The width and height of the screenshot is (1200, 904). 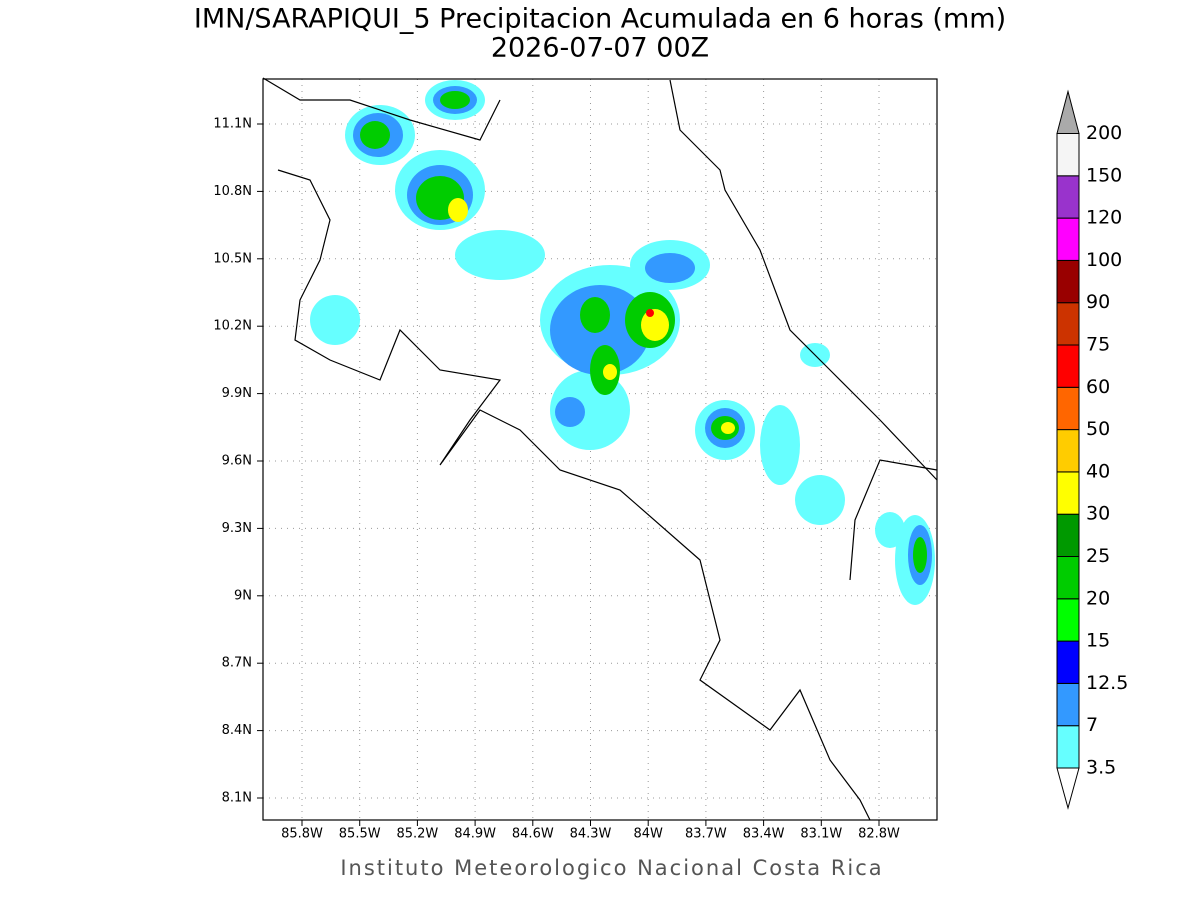 I want to click on lon-label: 83.7W, so click(x=706, y=834).